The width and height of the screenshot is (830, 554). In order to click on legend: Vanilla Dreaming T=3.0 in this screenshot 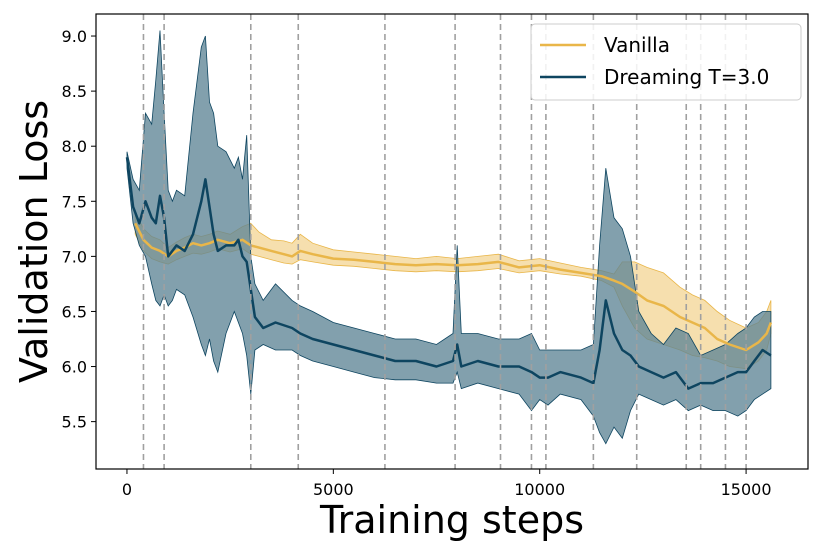, I will do `click(666, 62)`.